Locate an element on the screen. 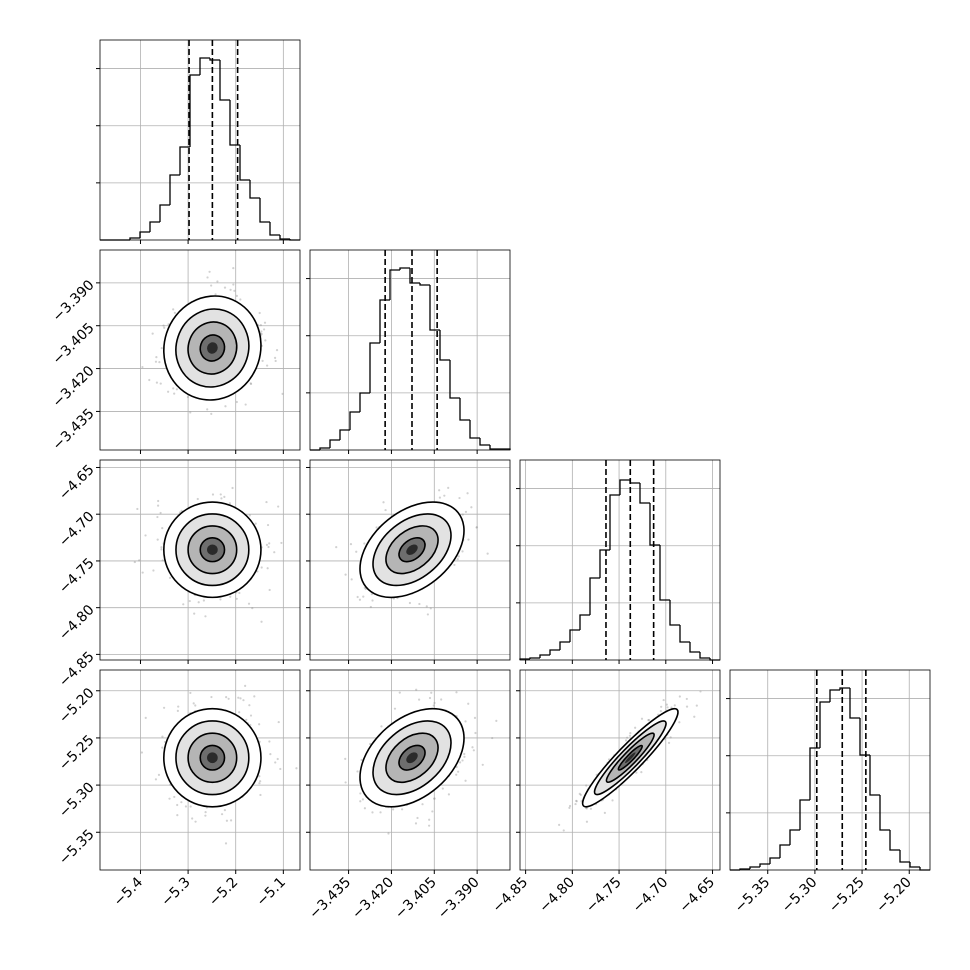 The image size is (970, 970). x-tick-label: −4.85 is located at coordinates (511, 895).